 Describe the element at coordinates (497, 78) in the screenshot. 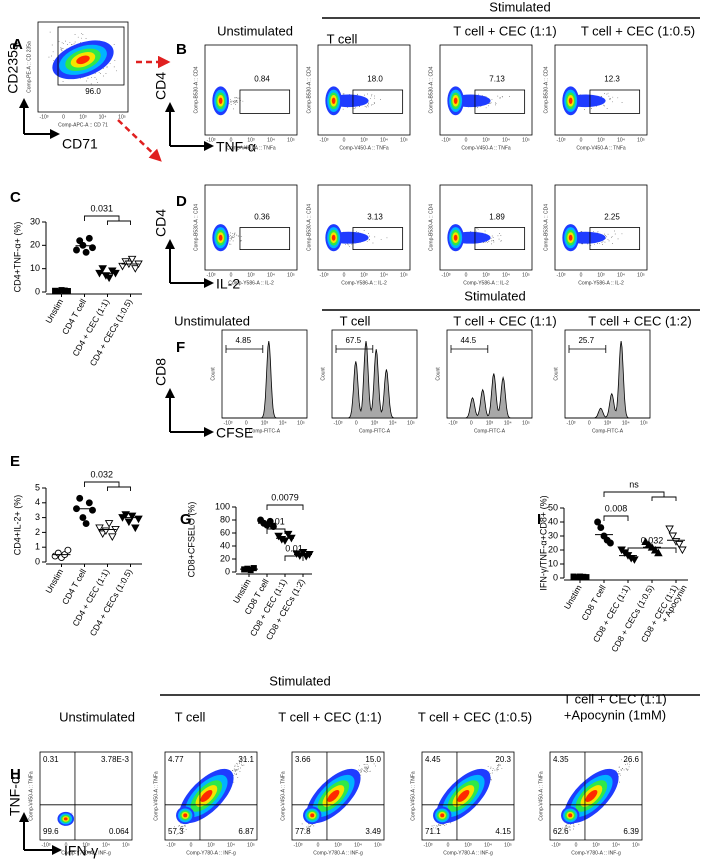

I see `label: 7.13` at that location.